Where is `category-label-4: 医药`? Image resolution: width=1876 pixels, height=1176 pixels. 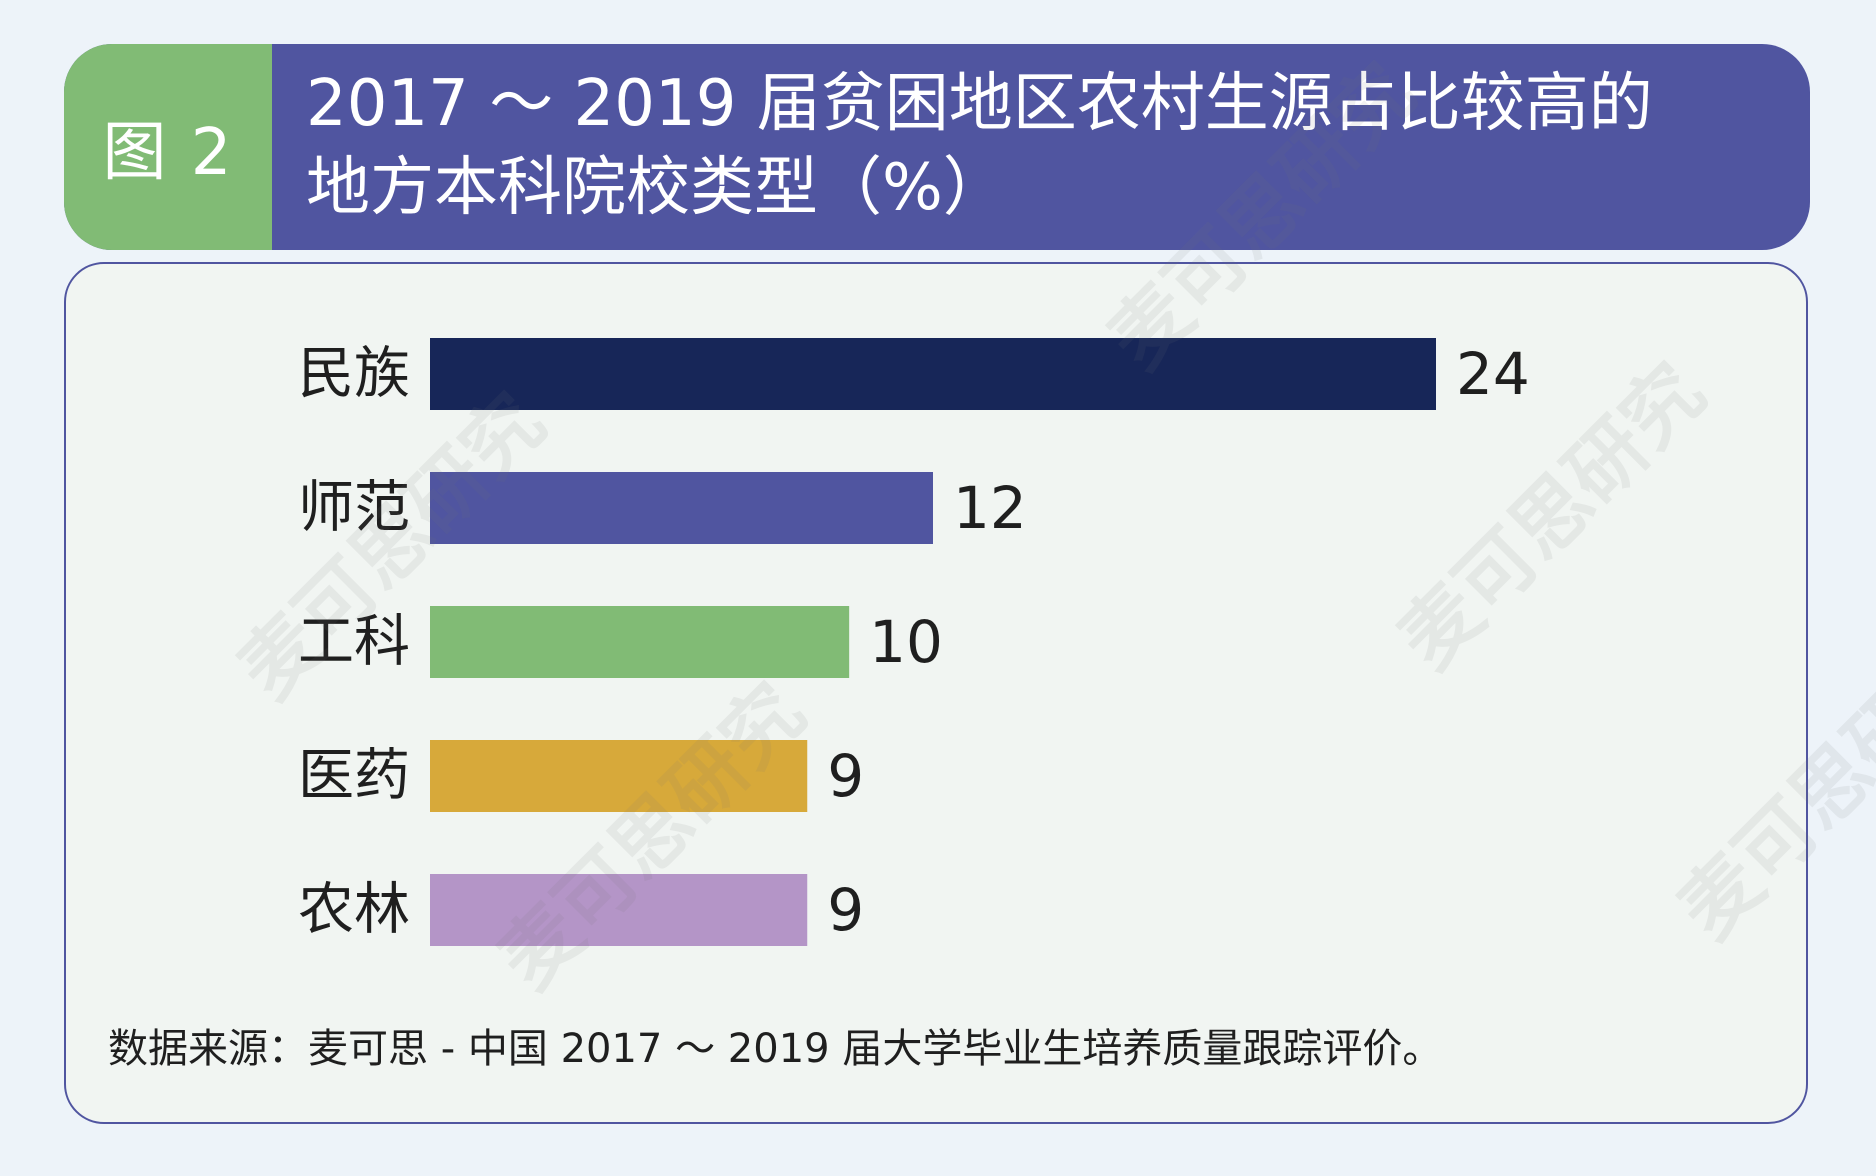
category-label-4: 医药 is located at coordinates (354, 776).